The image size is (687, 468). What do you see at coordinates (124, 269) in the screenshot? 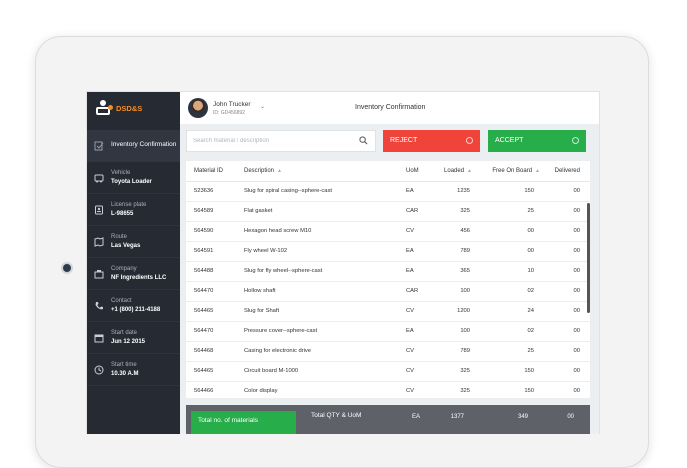
I see `sidebar-item-label: Company` at bounding box center [124, 269].